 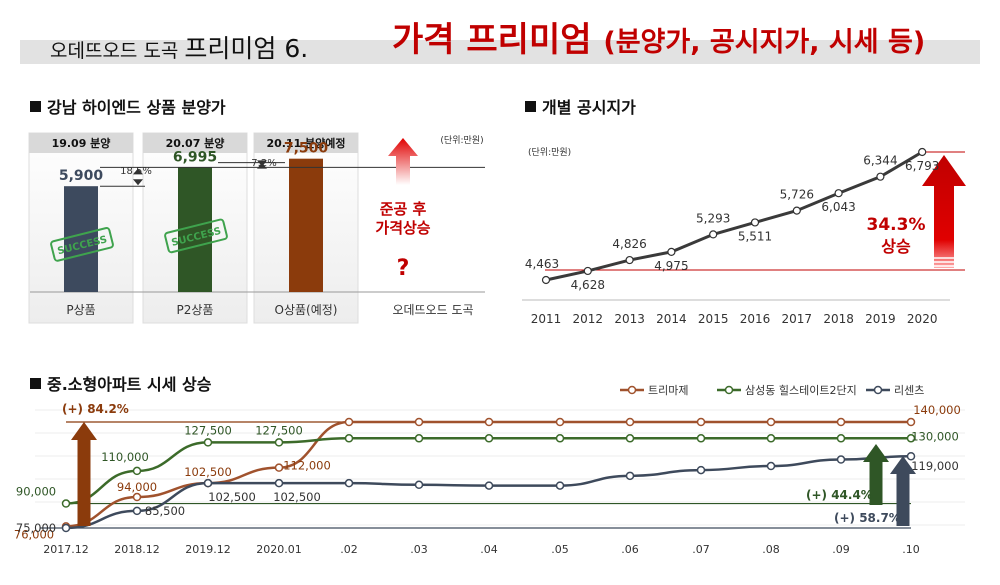 What do you see at coordinates (136, 107) in the screenshot?
I see `section1-title-text: 강남 하이엔드 상품 분양가` at bounding box center [136, 107].